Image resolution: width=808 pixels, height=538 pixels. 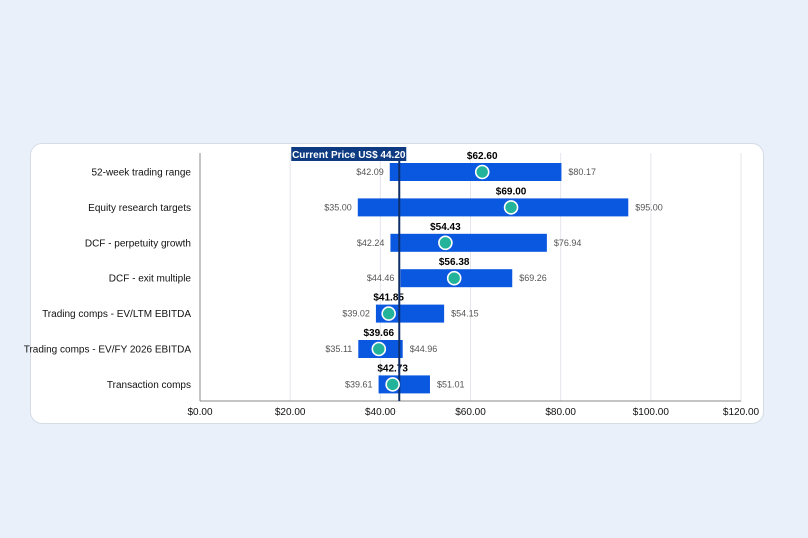 I want to click on category-label: 52-week trading range, so click(x=141, y=173).